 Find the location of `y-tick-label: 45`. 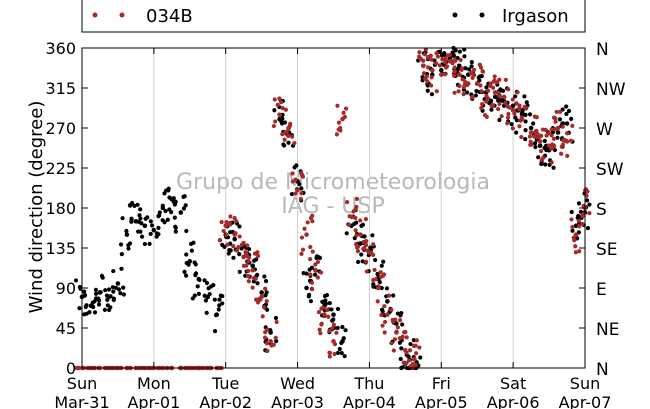

y-tick-label: 45 is located at coordinates (66, 328).